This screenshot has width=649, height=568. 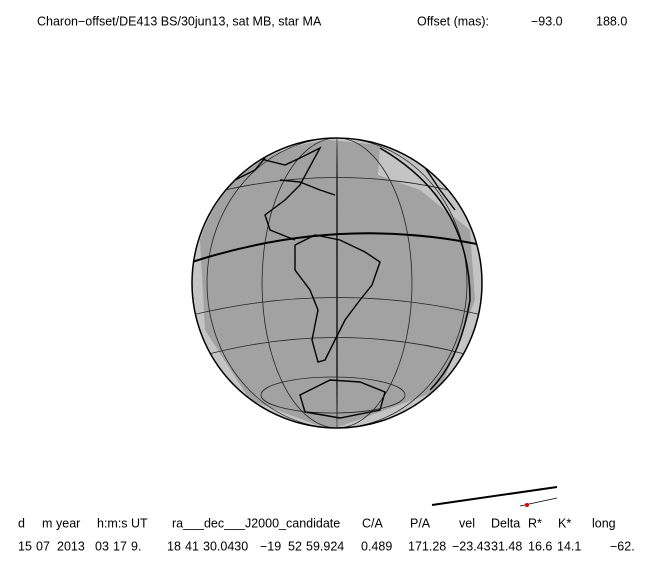 I want to click on cell: 171.28, so click(x=427, y=546).